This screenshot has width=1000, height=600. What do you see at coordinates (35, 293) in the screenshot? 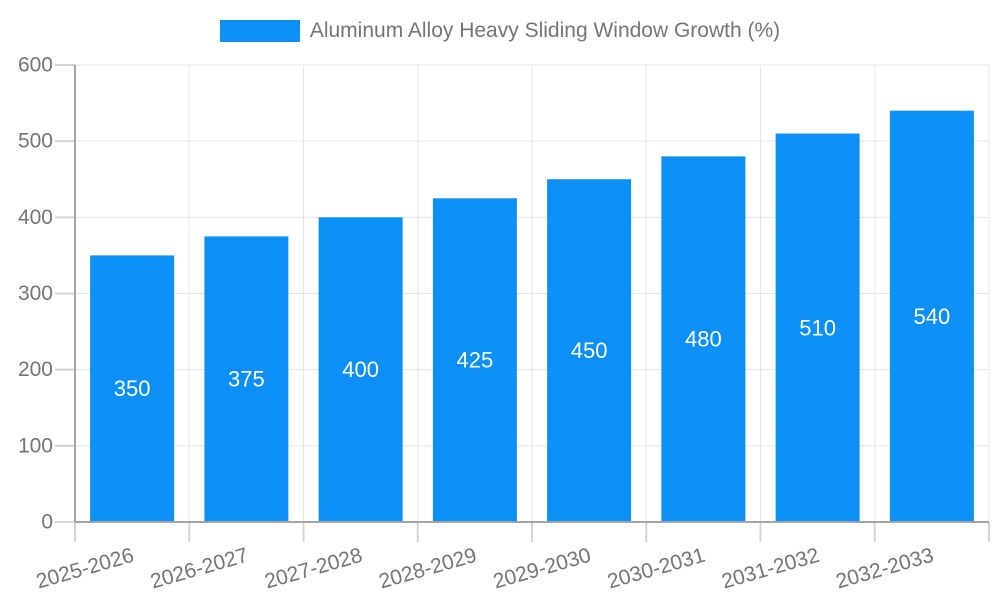
I see `y-axis-label: 300` at bounding box center [35, 293].